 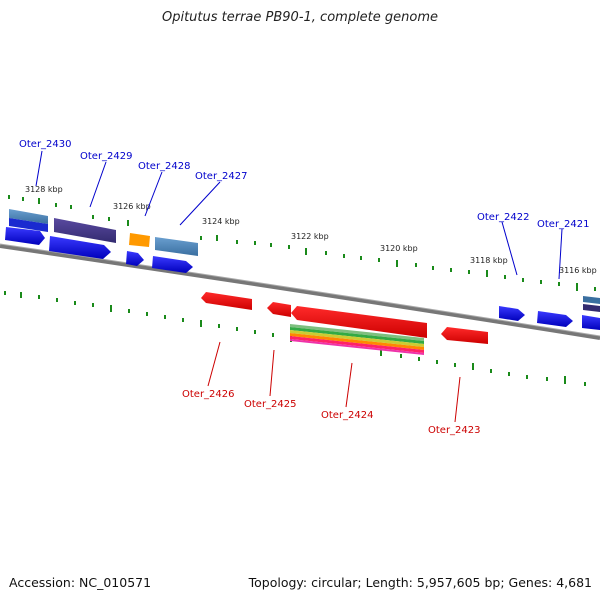 What do you see at coordinates (347, 415) in the screenshot?
I see `gene-label-oter-2424: Oter_2424` at bounding box center [347, 415].